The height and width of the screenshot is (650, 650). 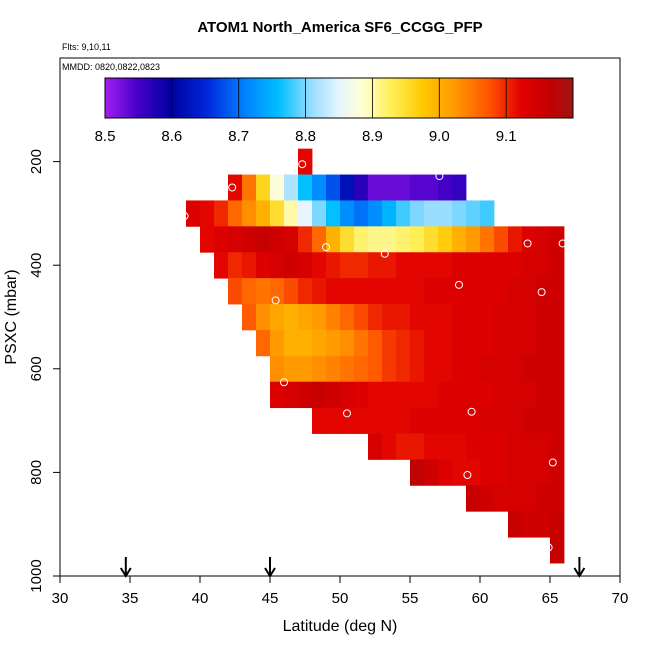 I want to click on colorbar, so click(x=339, y=98).